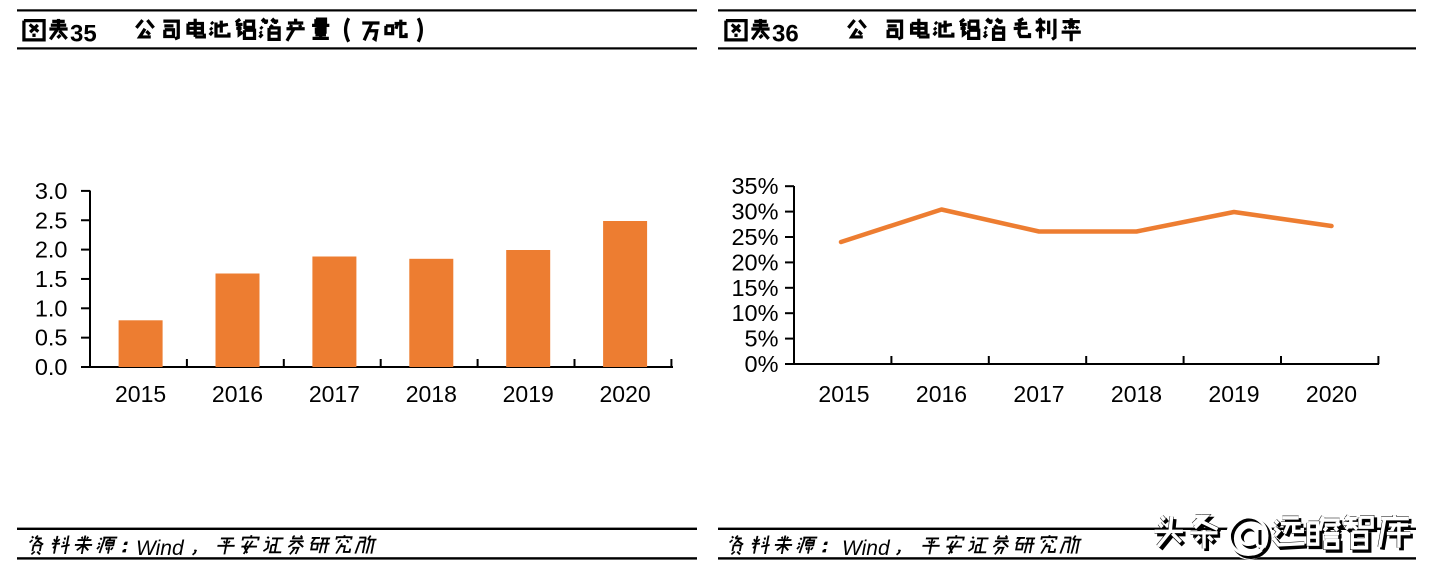  I want to click on svg-text: 25%, so click(754, 237).